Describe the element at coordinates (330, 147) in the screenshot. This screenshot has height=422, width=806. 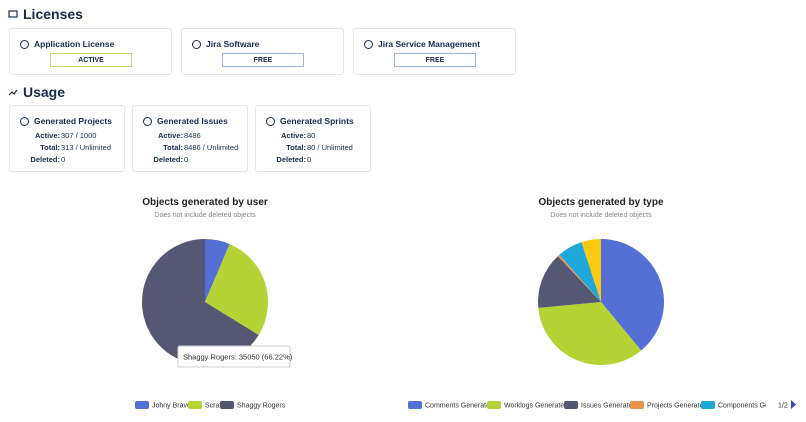
I see `row-value: 80 / Unlimited` at that location.